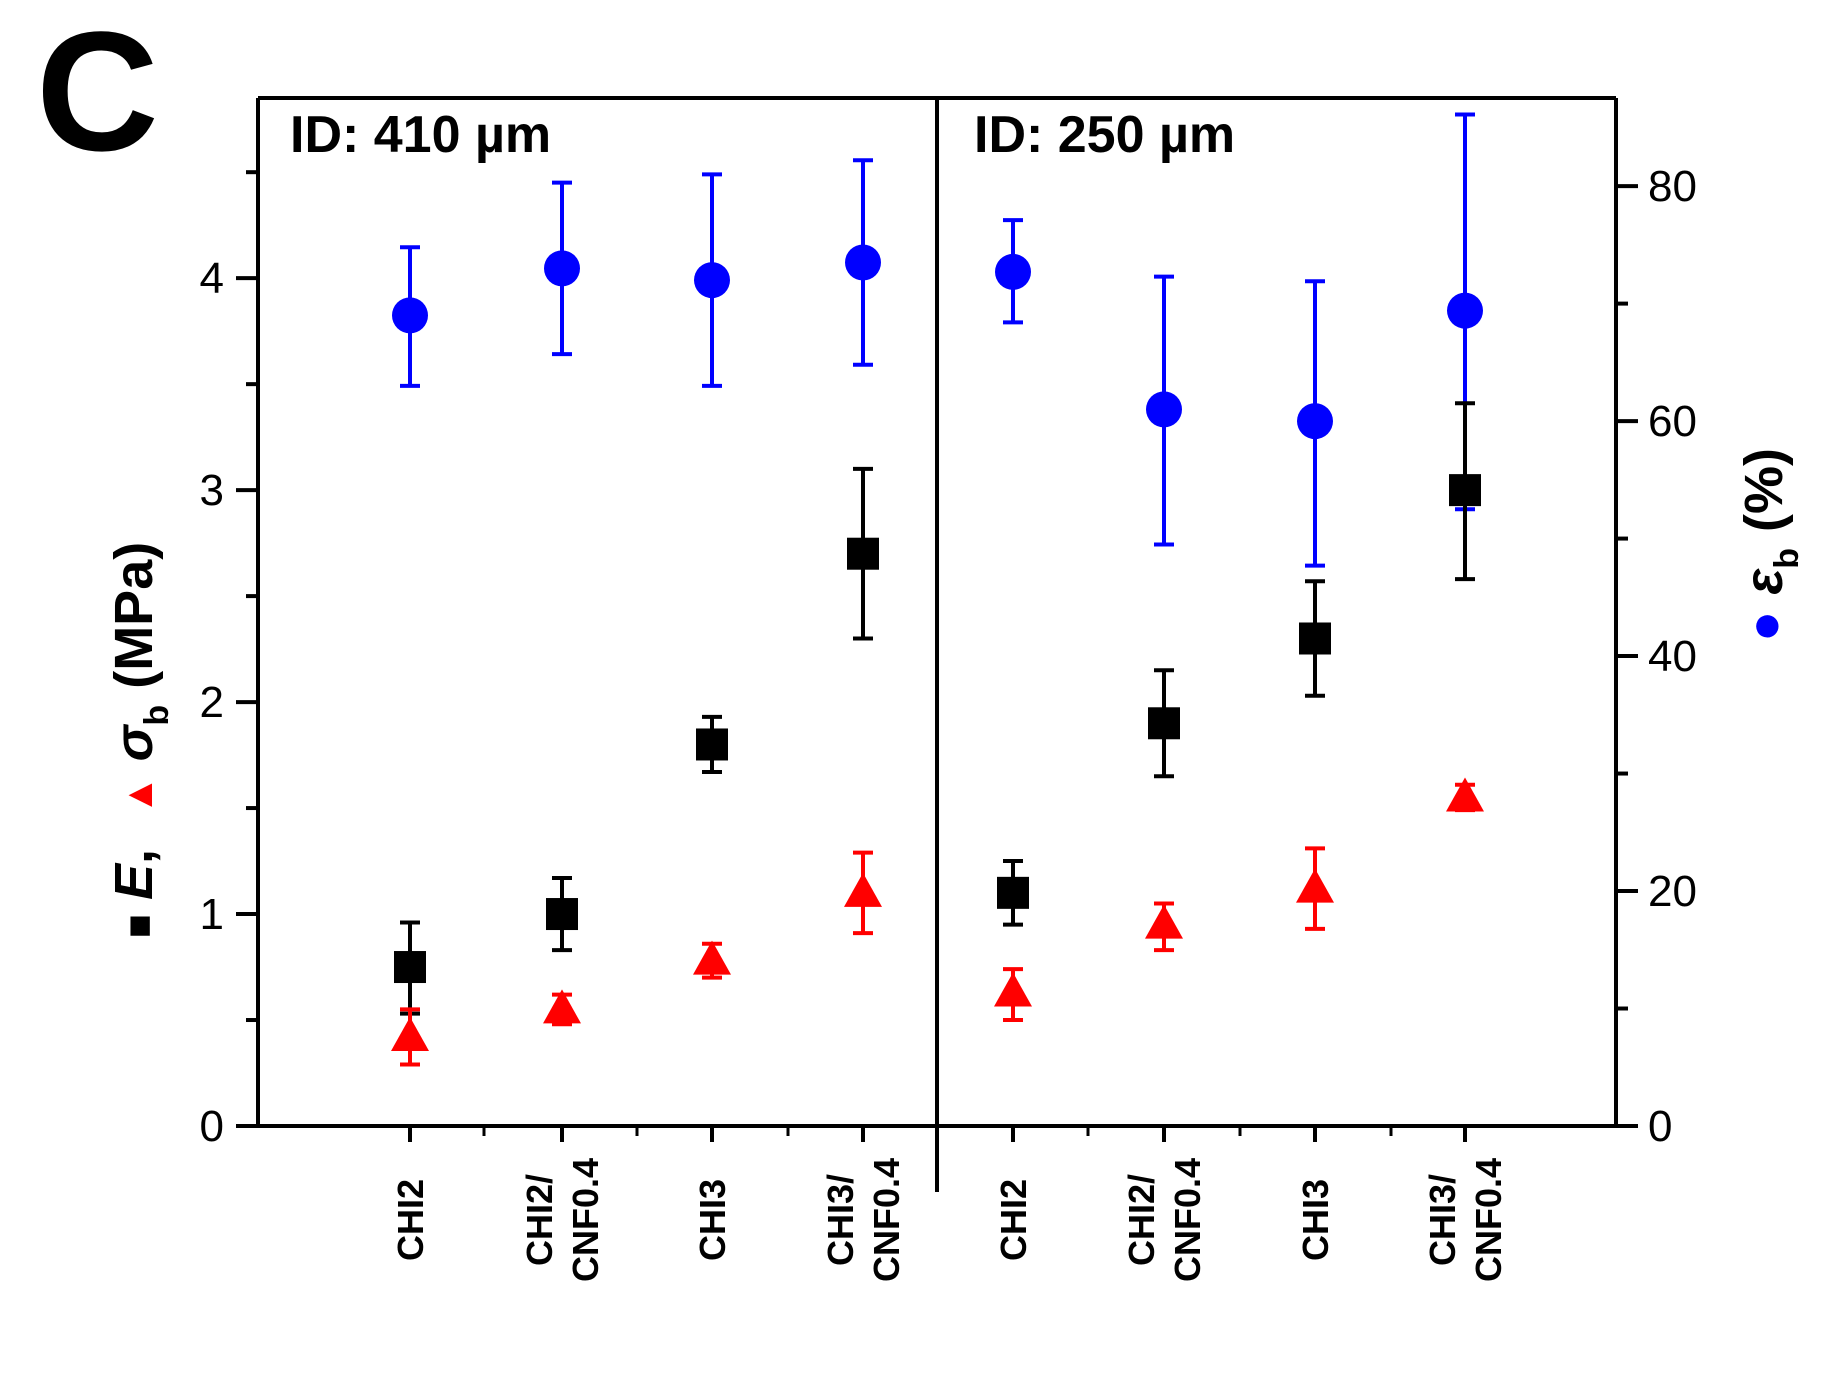 The width and height of the screenshot is (1826, 1391). Describe the element at coordinates (212, 914) in the screenshot. I see `left-tick-label: 1` at that location.